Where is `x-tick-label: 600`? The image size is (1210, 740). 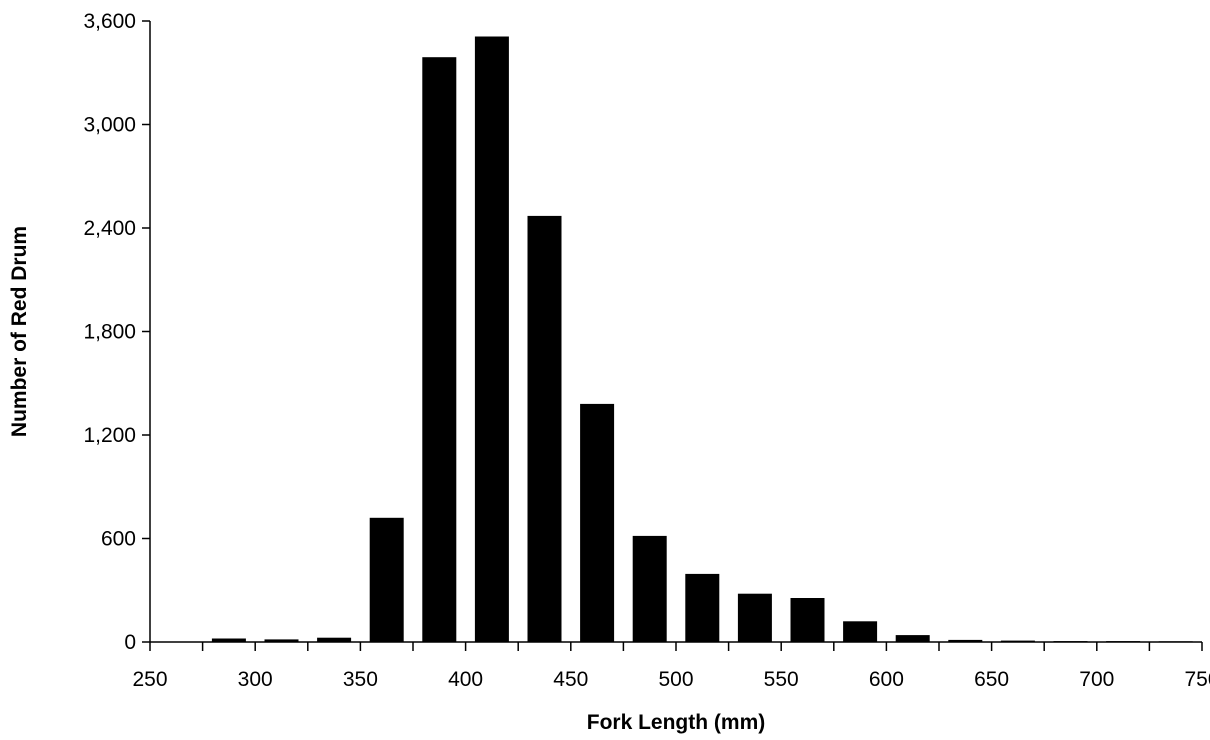
x-tick-label: 600 is located at coordinates (886, 679).